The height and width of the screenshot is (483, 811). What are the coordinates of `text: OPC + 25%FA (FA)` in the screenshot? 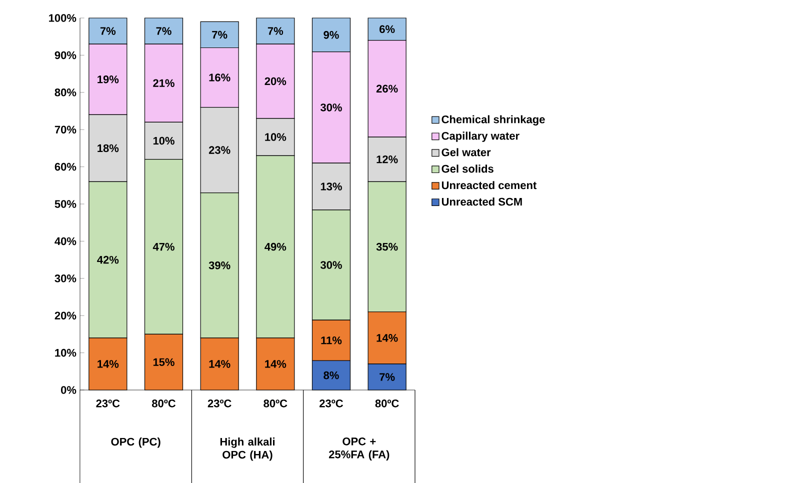 It's located at (359, 449).